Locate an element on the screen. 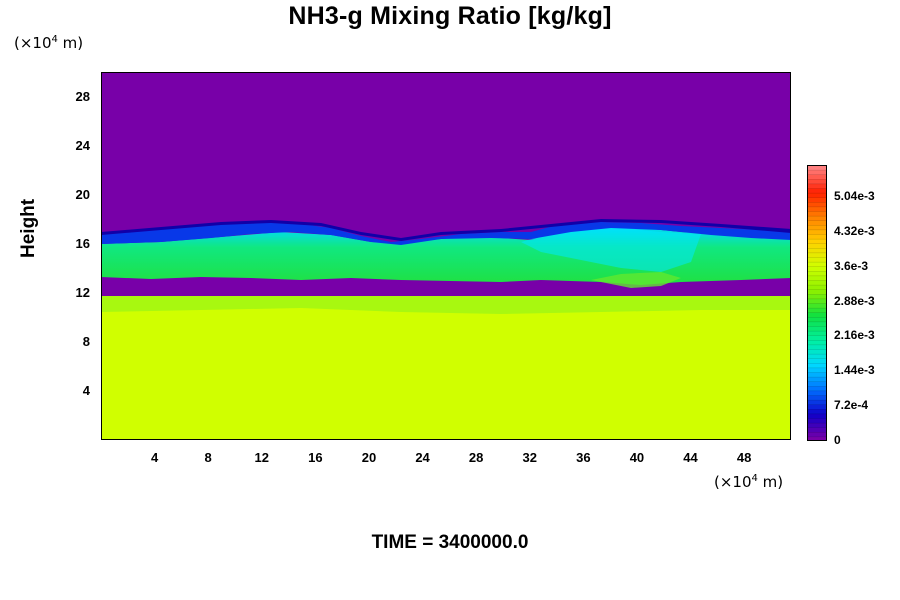 This screenshot has width=900, height=600. y-tick-label: 4 is located at coordinates (86, 390).